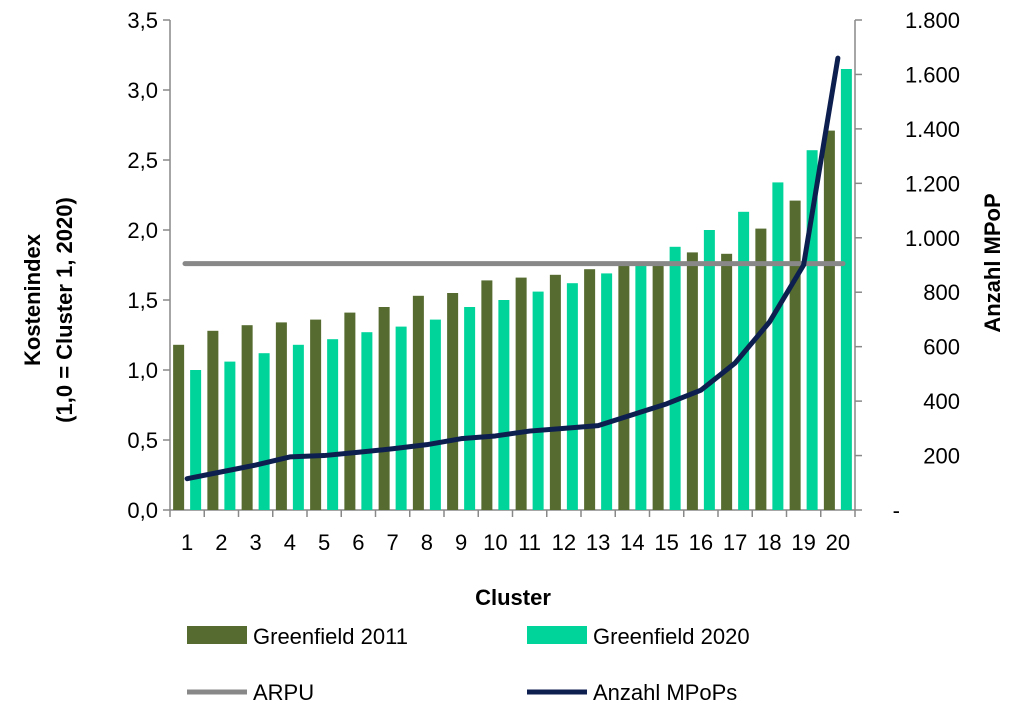 The height and width of the screenshot is (708, 1019). Describe the element at coordinates (632, 542) in the screenshot. I see `x-tick-label: 14` at that location.